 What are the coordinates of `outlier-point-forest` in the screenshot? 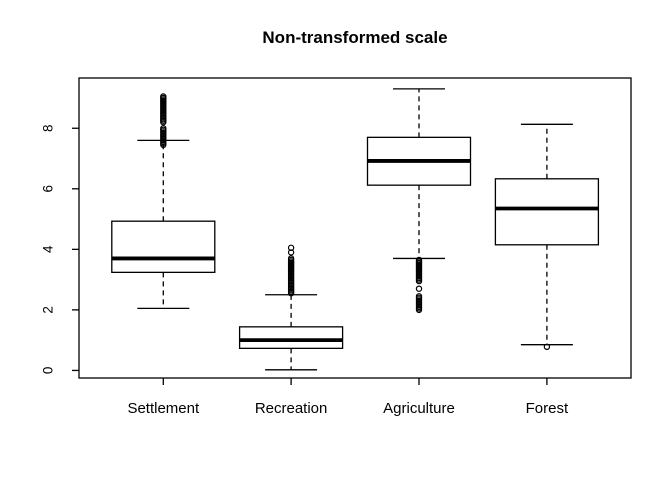 It's located at (547, 346).